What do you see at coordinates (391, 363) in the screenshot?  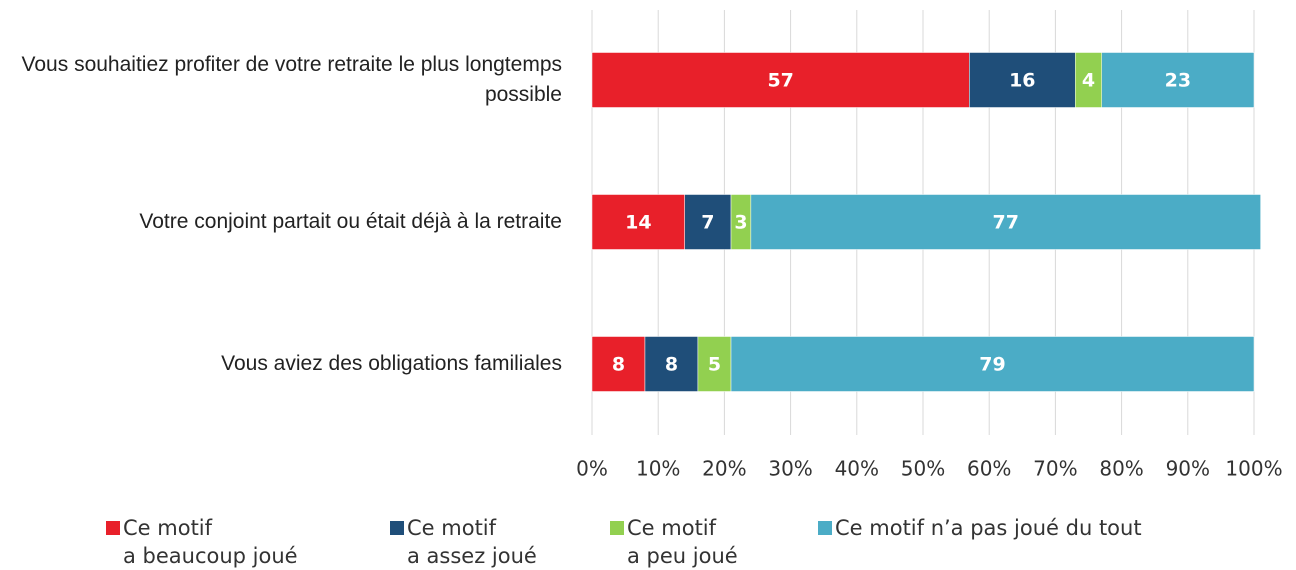 I see `category-label: Vous aviez des obligations familiales` at bounding box center [391, 363].